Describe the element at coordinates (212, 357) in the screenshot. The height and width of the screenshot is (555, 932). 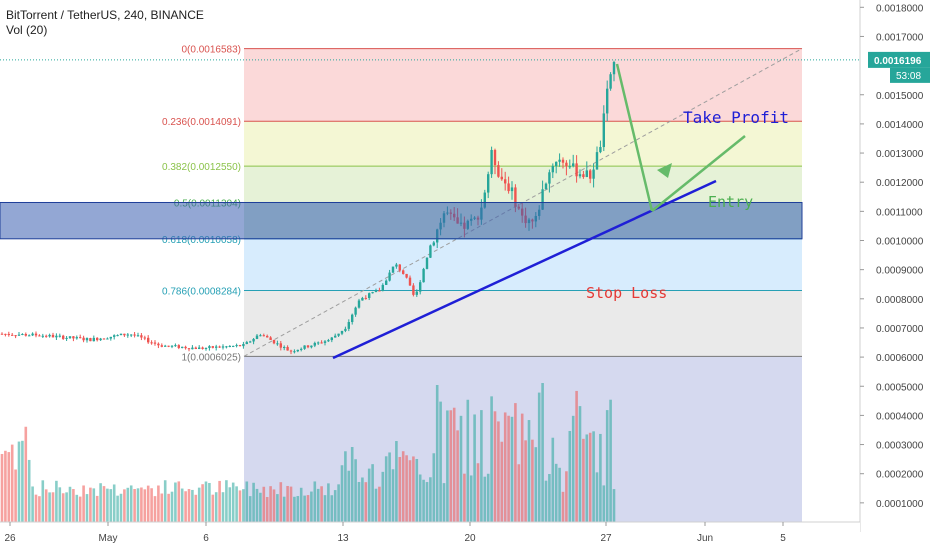
I see `fib-level-label: 1(0.0006025)` at that location.